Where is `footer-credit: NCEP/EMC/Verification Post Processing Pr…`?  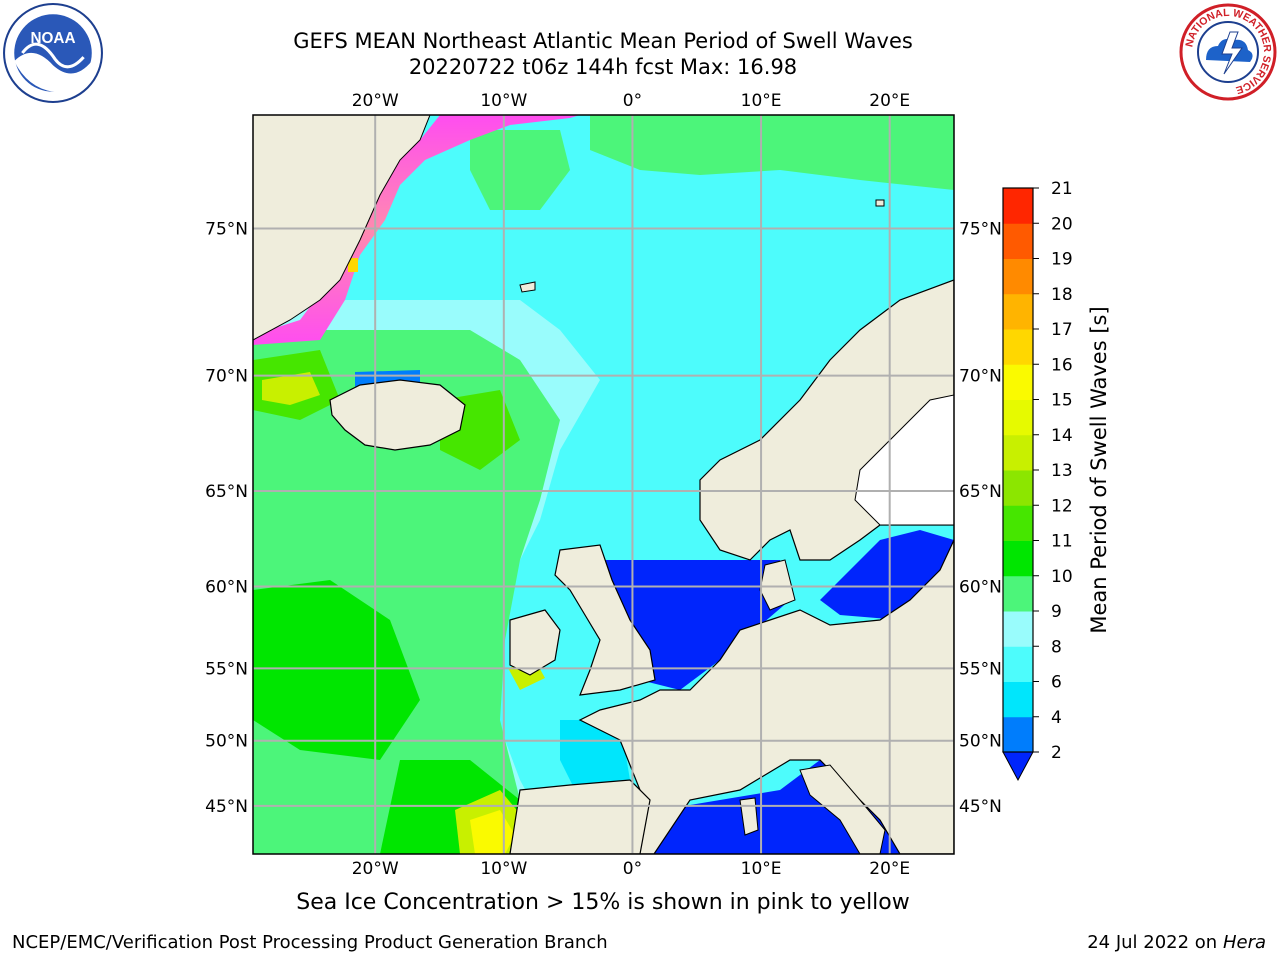
footer-credit: NCEP/EMC/Verification Post Processing Pr… is located at coordinates (310, 942).